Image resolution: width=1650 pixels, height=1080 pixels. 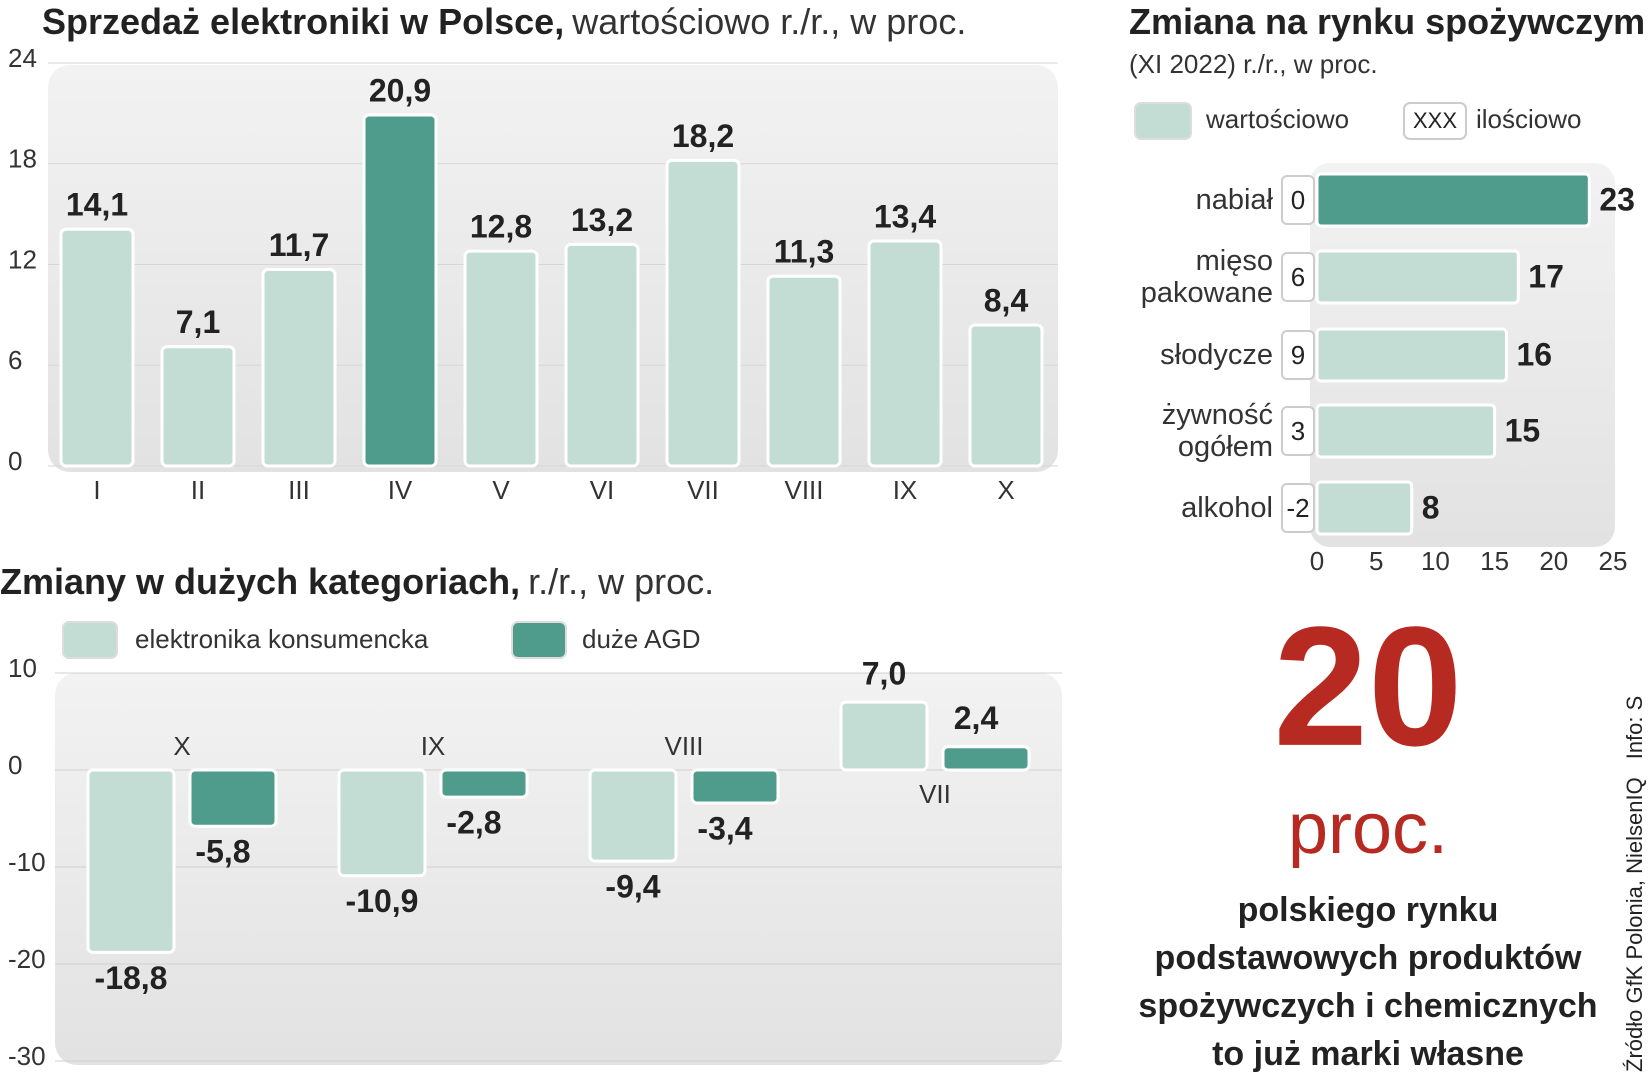 I want to click on value-label: 8,4, so click(x=1006, y=300).